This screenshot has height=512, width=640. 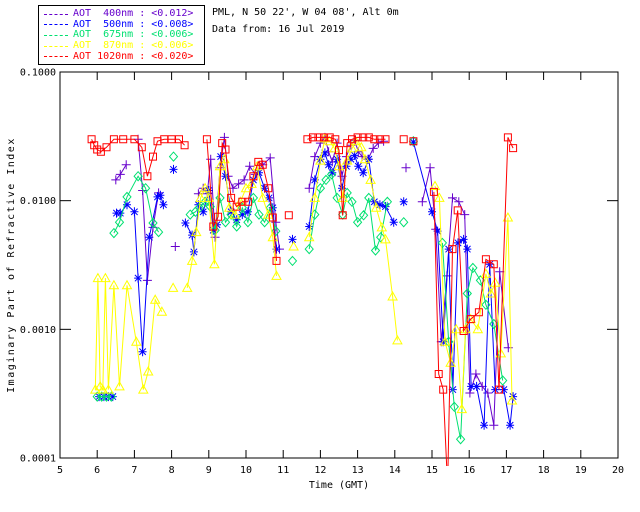 What do you see at coordinates (56, 25) in the screenshot?
I see `legend-line-sample-500nm` at bounding box center [56, 25].